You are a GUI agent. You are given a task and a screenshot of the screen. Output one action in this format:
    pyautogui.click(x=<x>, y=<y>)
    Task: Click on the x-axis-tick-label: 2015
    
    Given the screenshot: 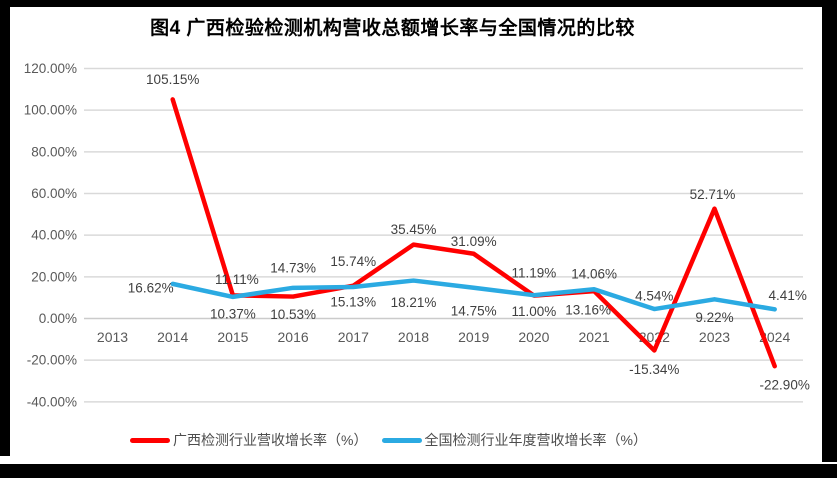 What is the action you would take?
    pyautogui.click(x=232, y=337)
    